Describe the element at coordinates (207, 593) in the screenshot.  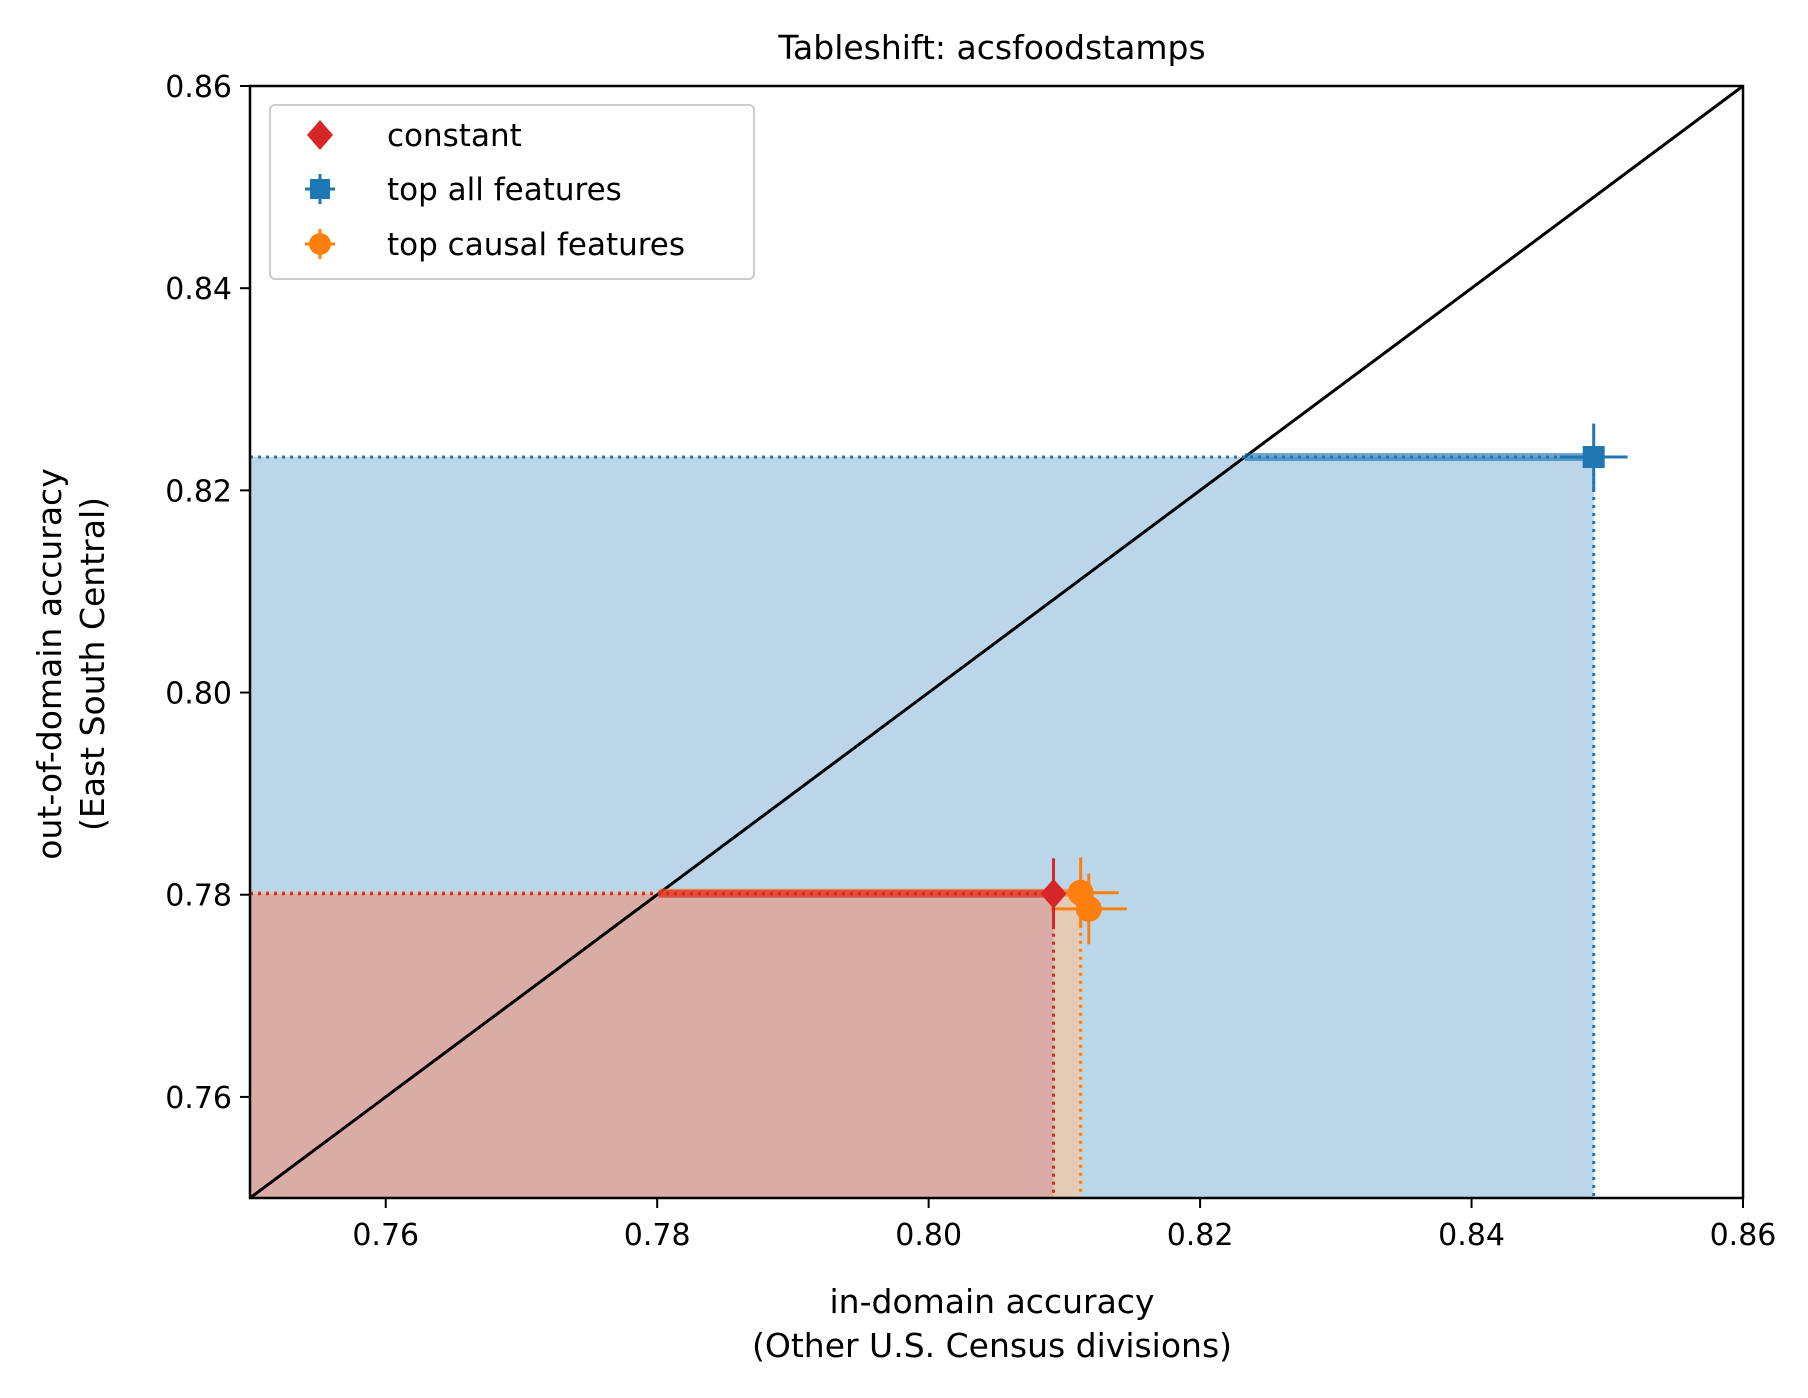
I see `y-axis: 0.76 0.78 0.80 0.82 0.84 0.86` at that location.